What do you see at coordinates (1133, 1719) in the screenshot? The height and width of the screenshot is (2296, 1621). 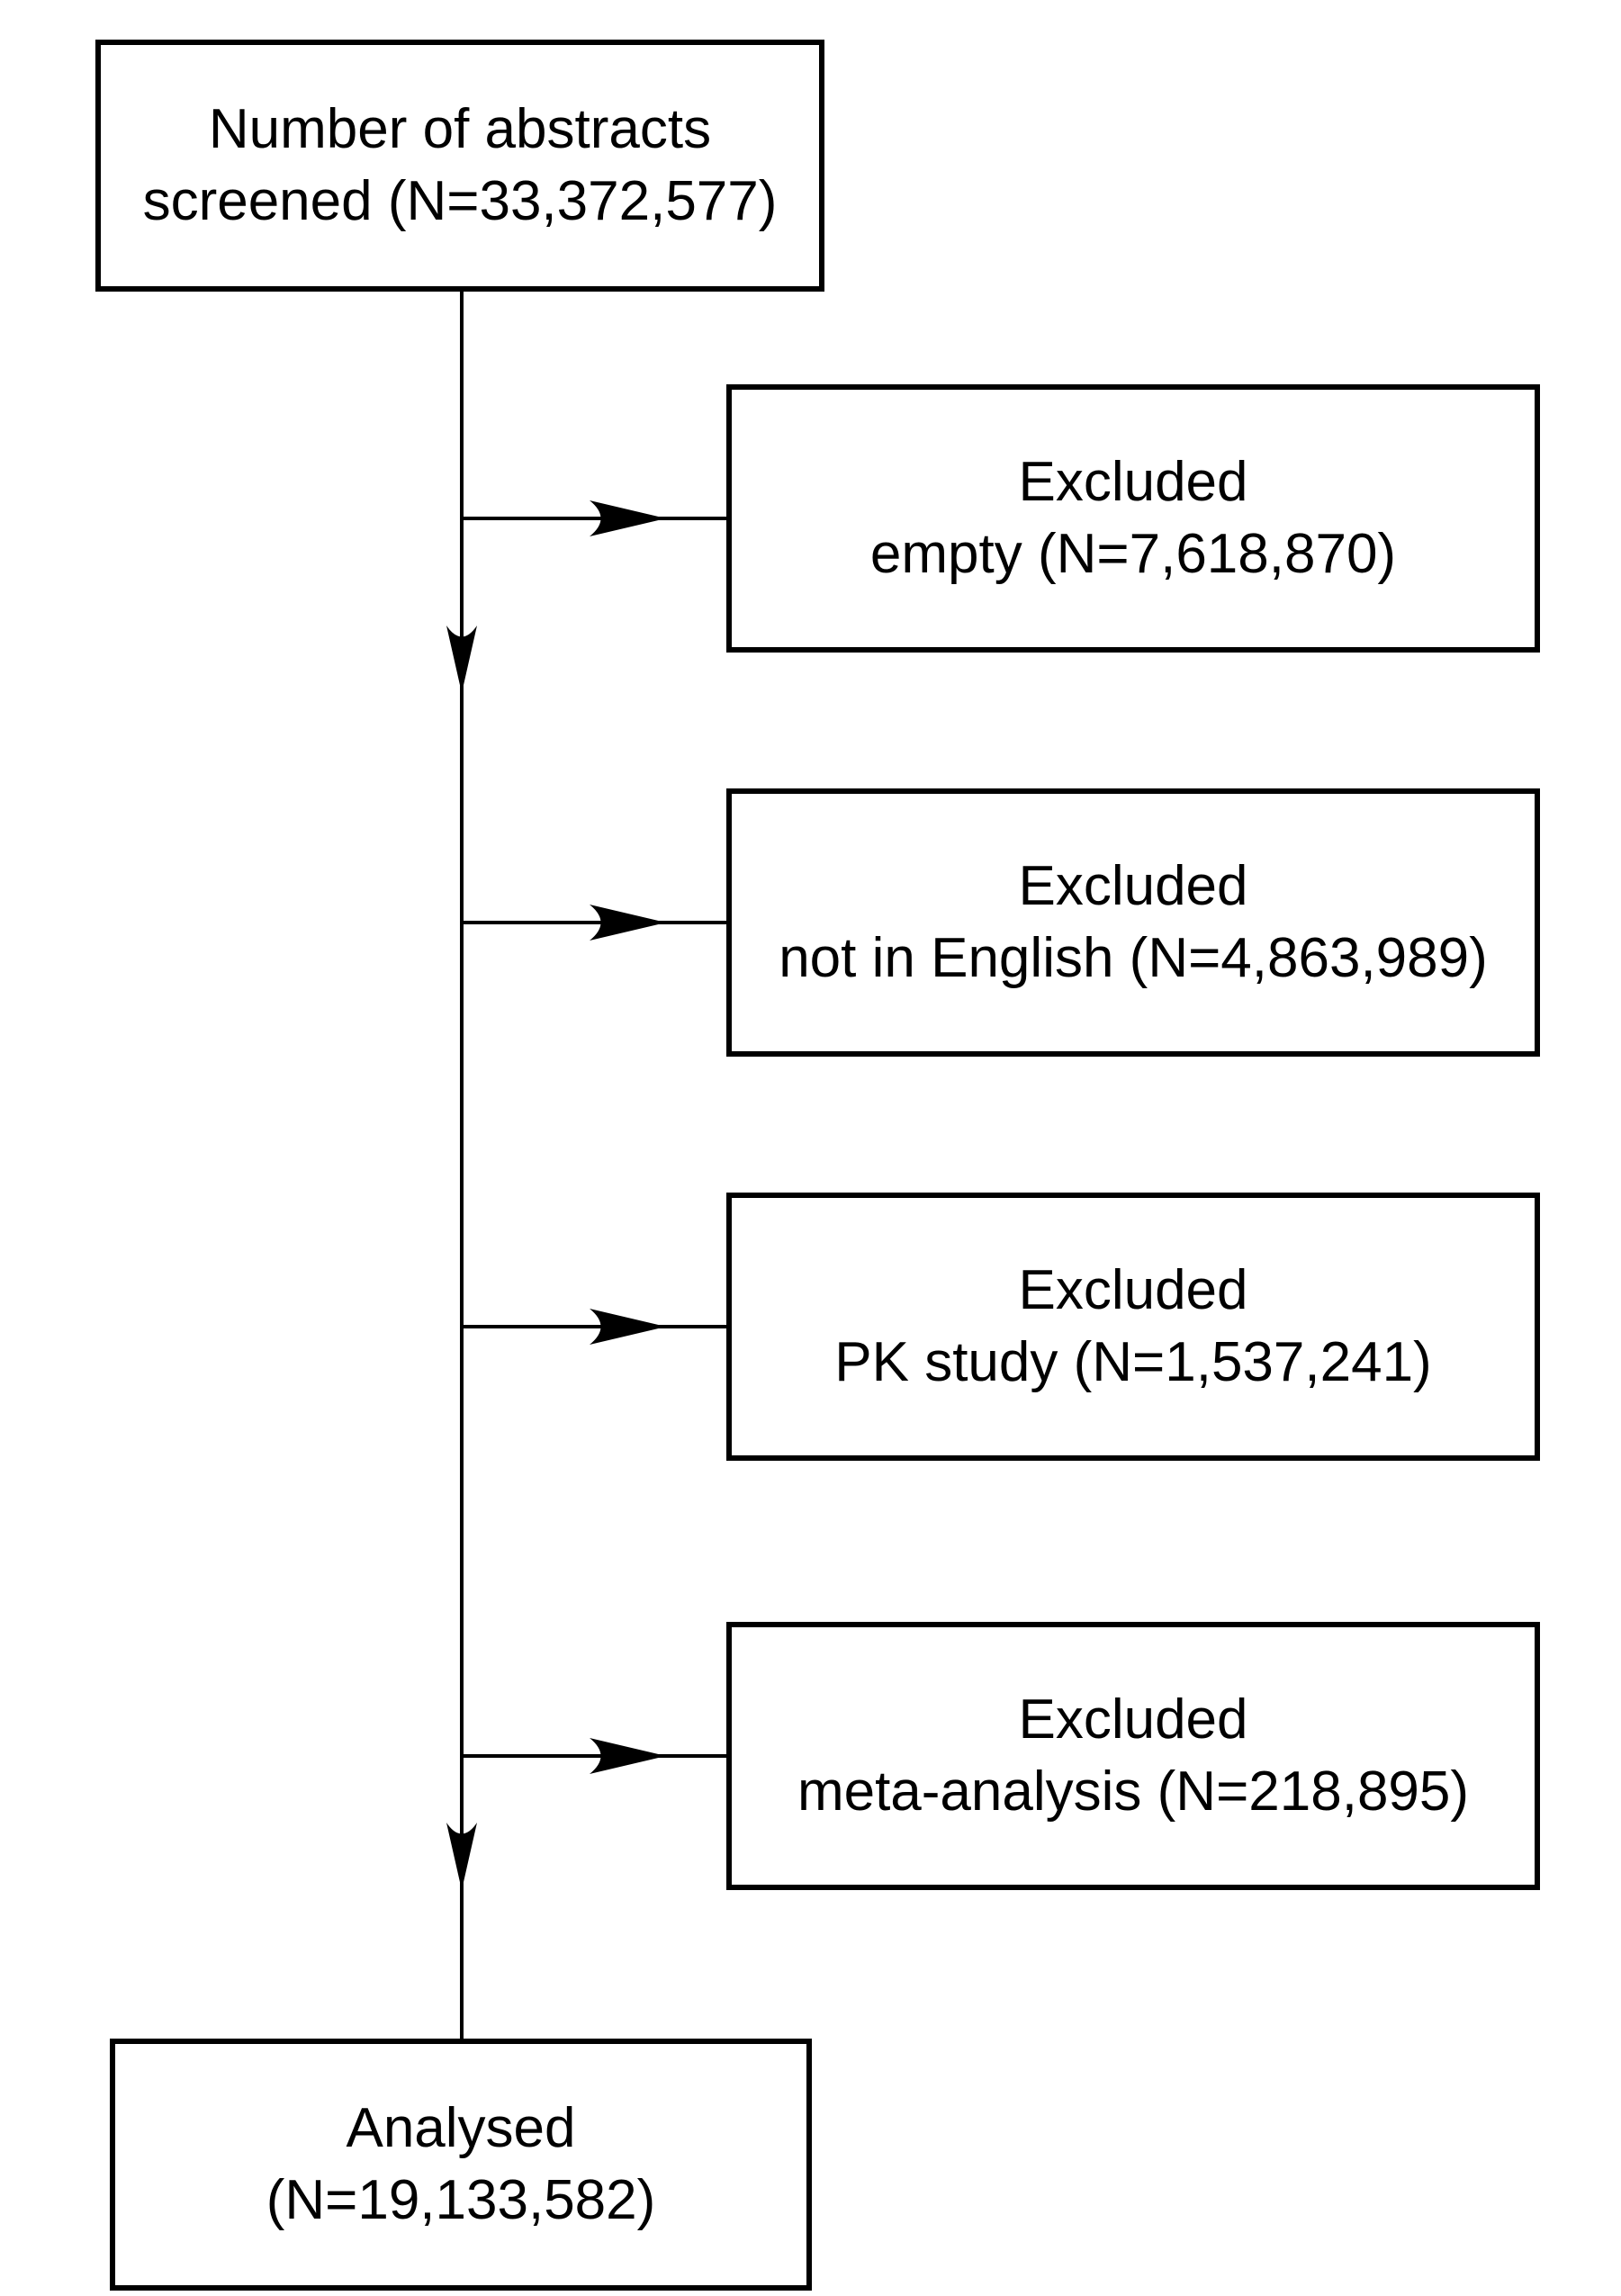 I see `excluded-meta-line1: Excluded` at bounding box center [1133, 1719].